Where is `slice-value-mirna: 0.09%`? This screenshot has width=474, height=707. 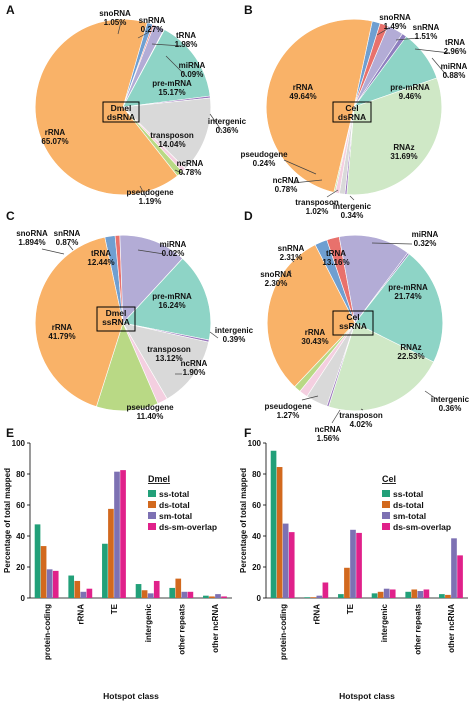
slice-value-mirna: 0.09% is located at coordinates (192, 74).